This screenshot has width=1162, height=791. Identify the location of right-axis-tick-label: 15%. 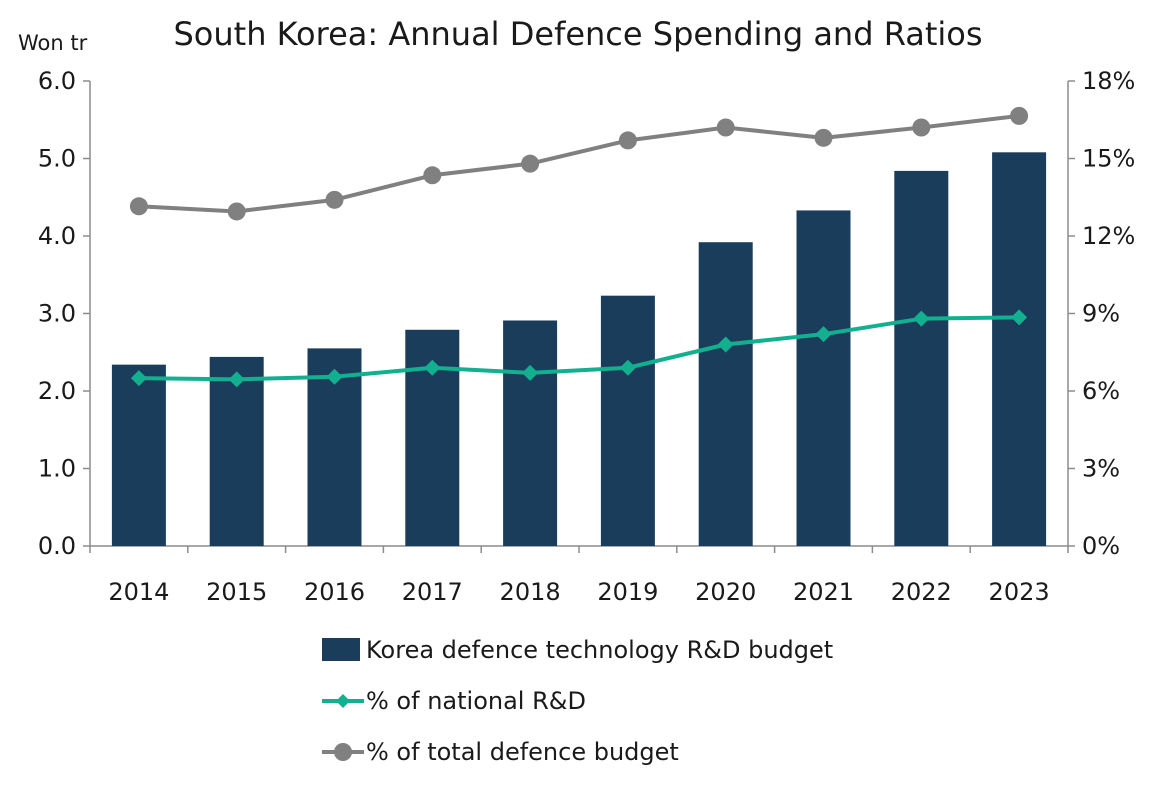
(1108, 159).